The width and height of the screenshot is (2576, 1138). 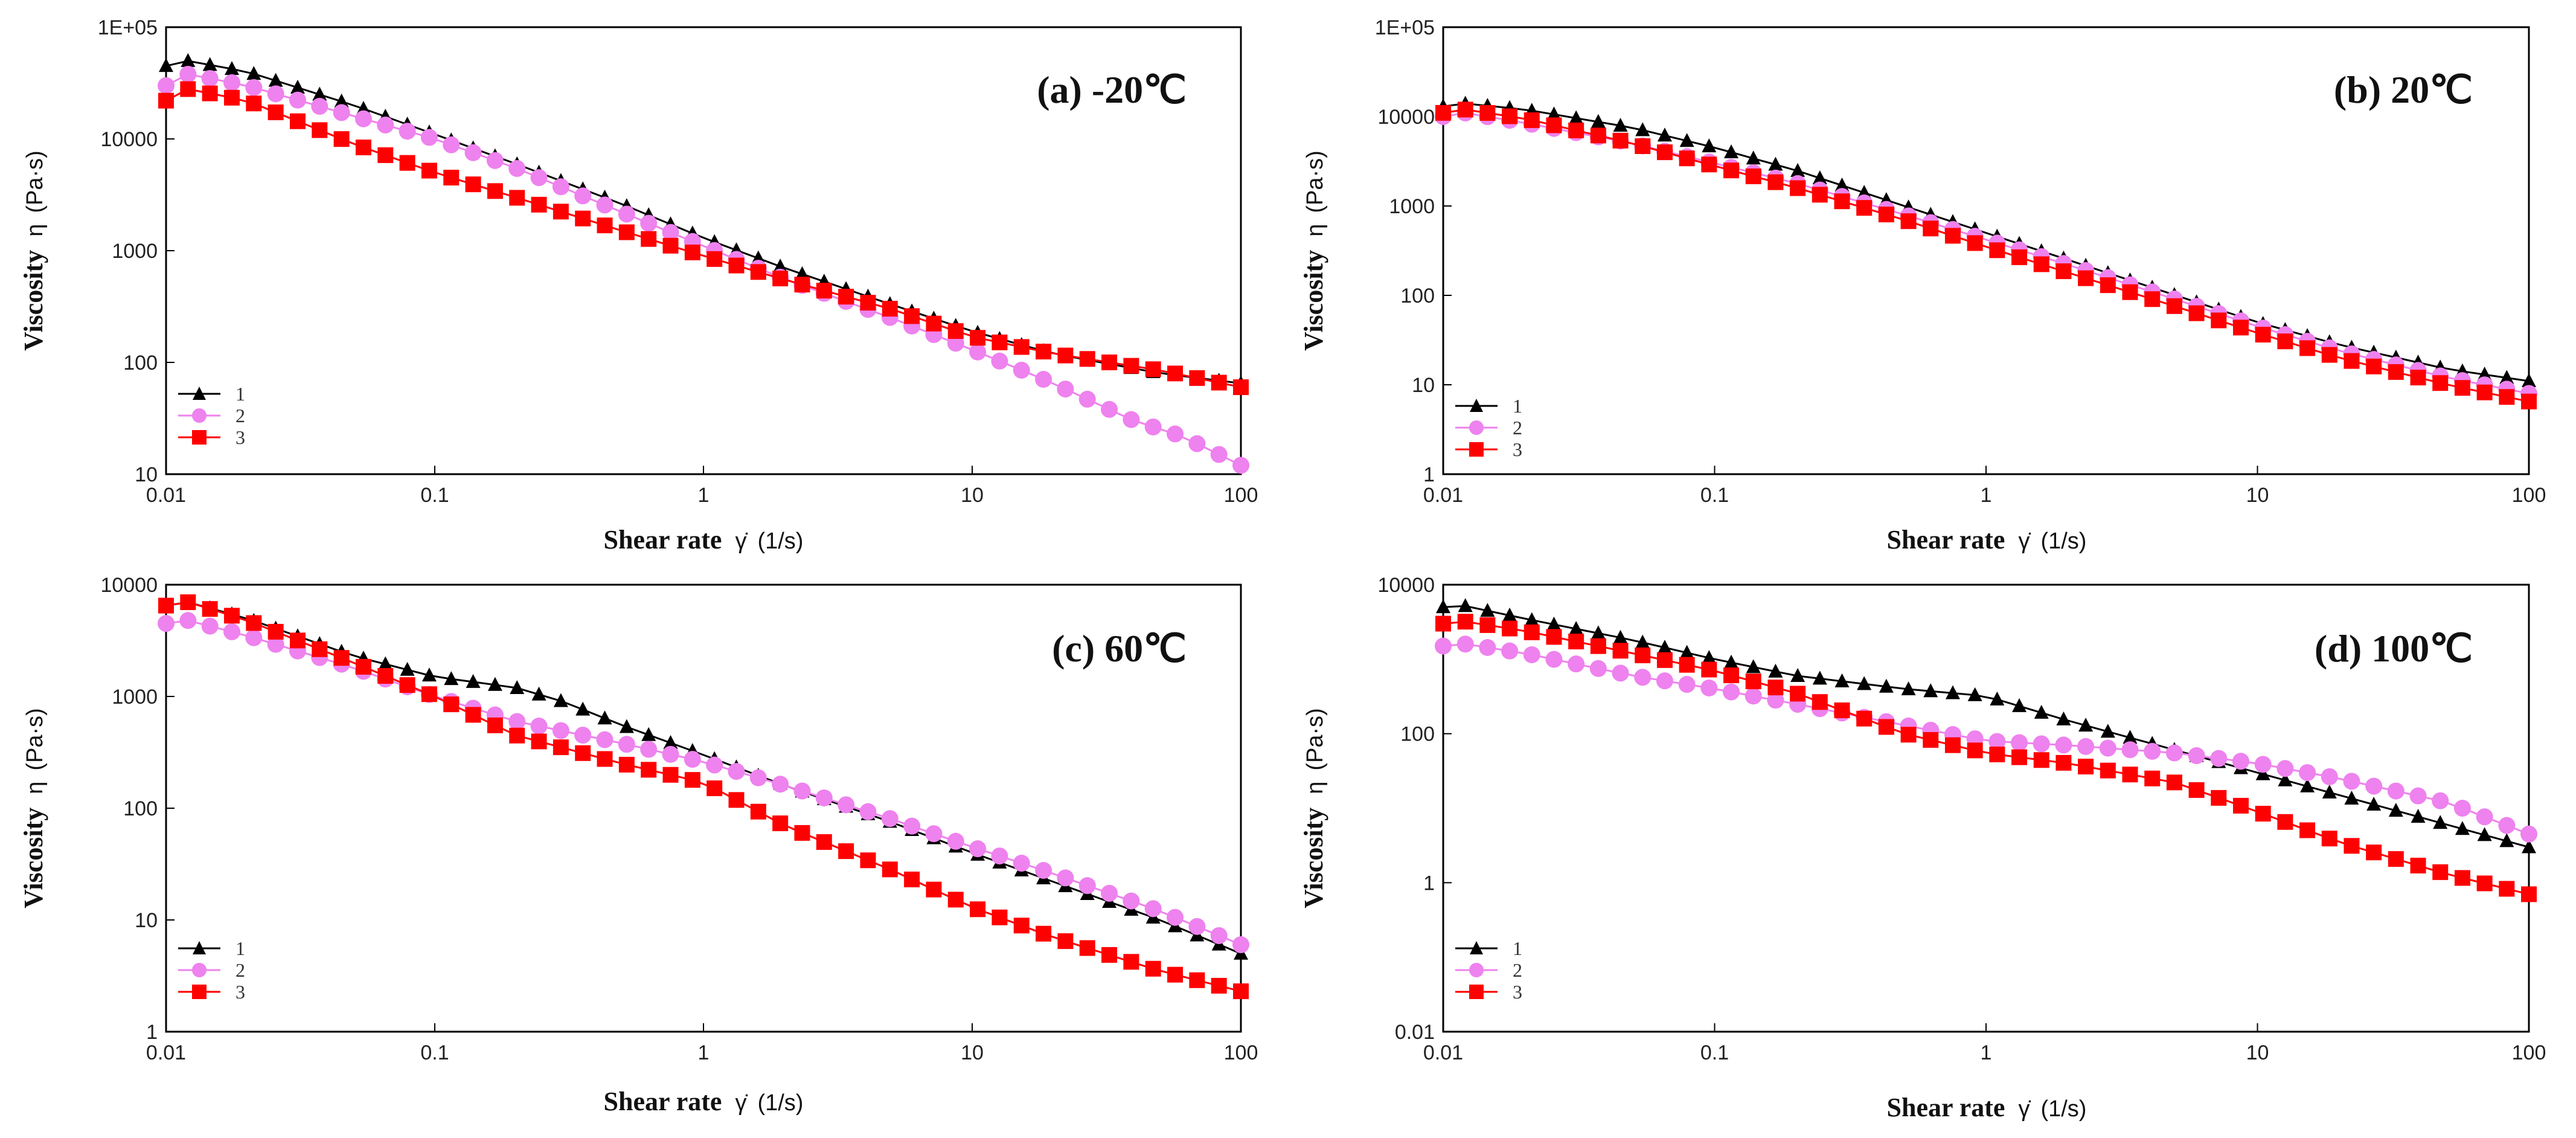 What do you see at coordinates (1417, 734) in the screenshot?
I see `y-tick-label: 100` at bounding box center [1417, 734].